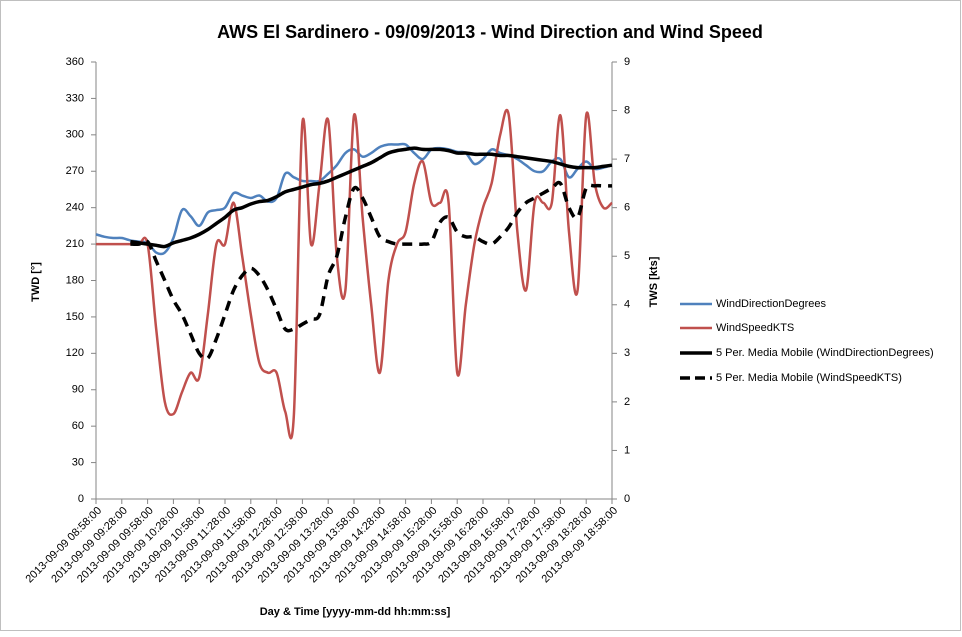 The width and height of the screenshot is (962, 637). I want to click on x-axis-title: Day & Time [yyyy-mm-dd hh:mm:ss], so click(355, 612).